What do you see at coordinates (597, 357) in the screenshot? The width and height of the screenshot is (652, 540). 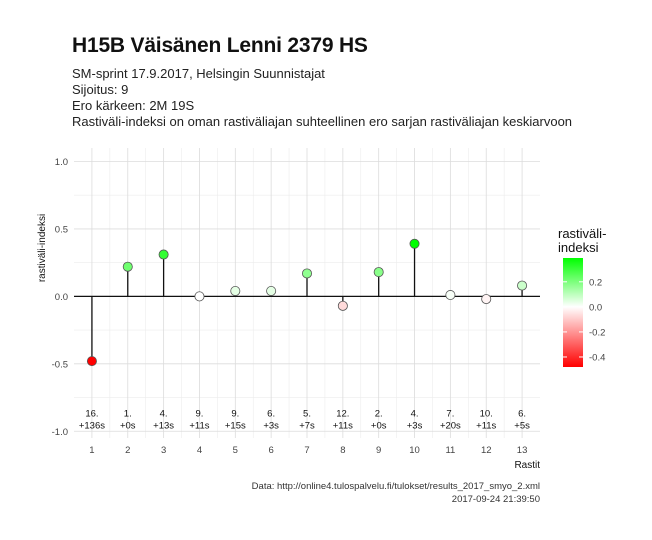 I see `legend-tick-label: -0.4` at bounding box center [597, 357].